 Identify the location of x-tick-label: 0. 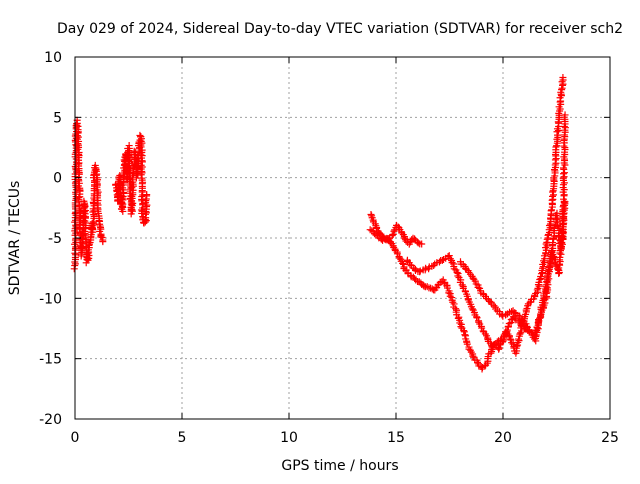
(75, 438).